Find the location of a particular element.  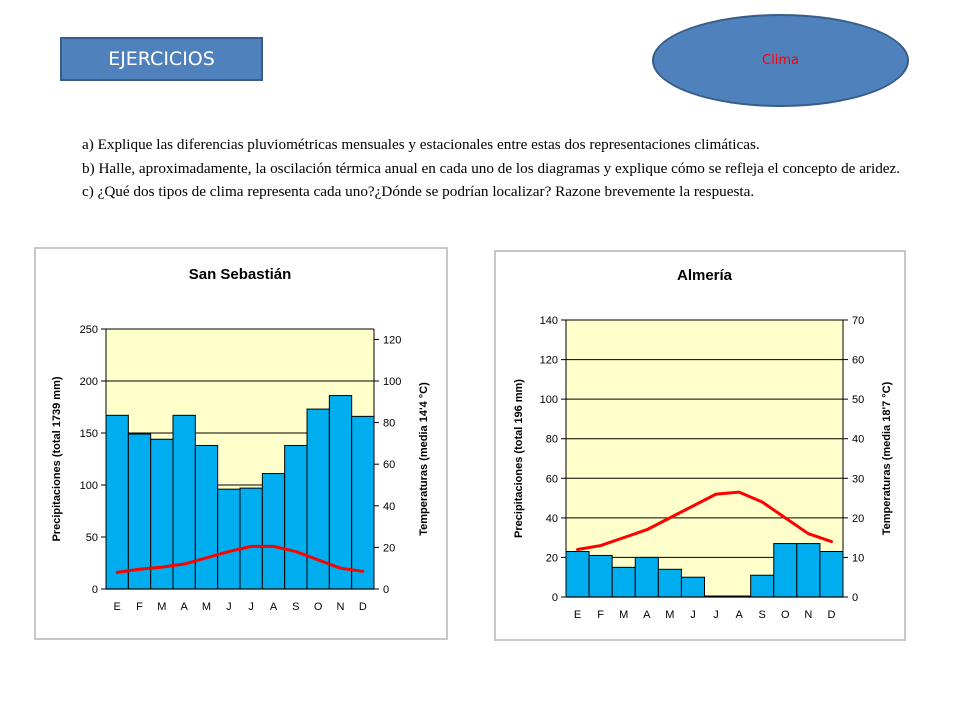

y-tick-label: 200 is located at coordinates (89, 382).